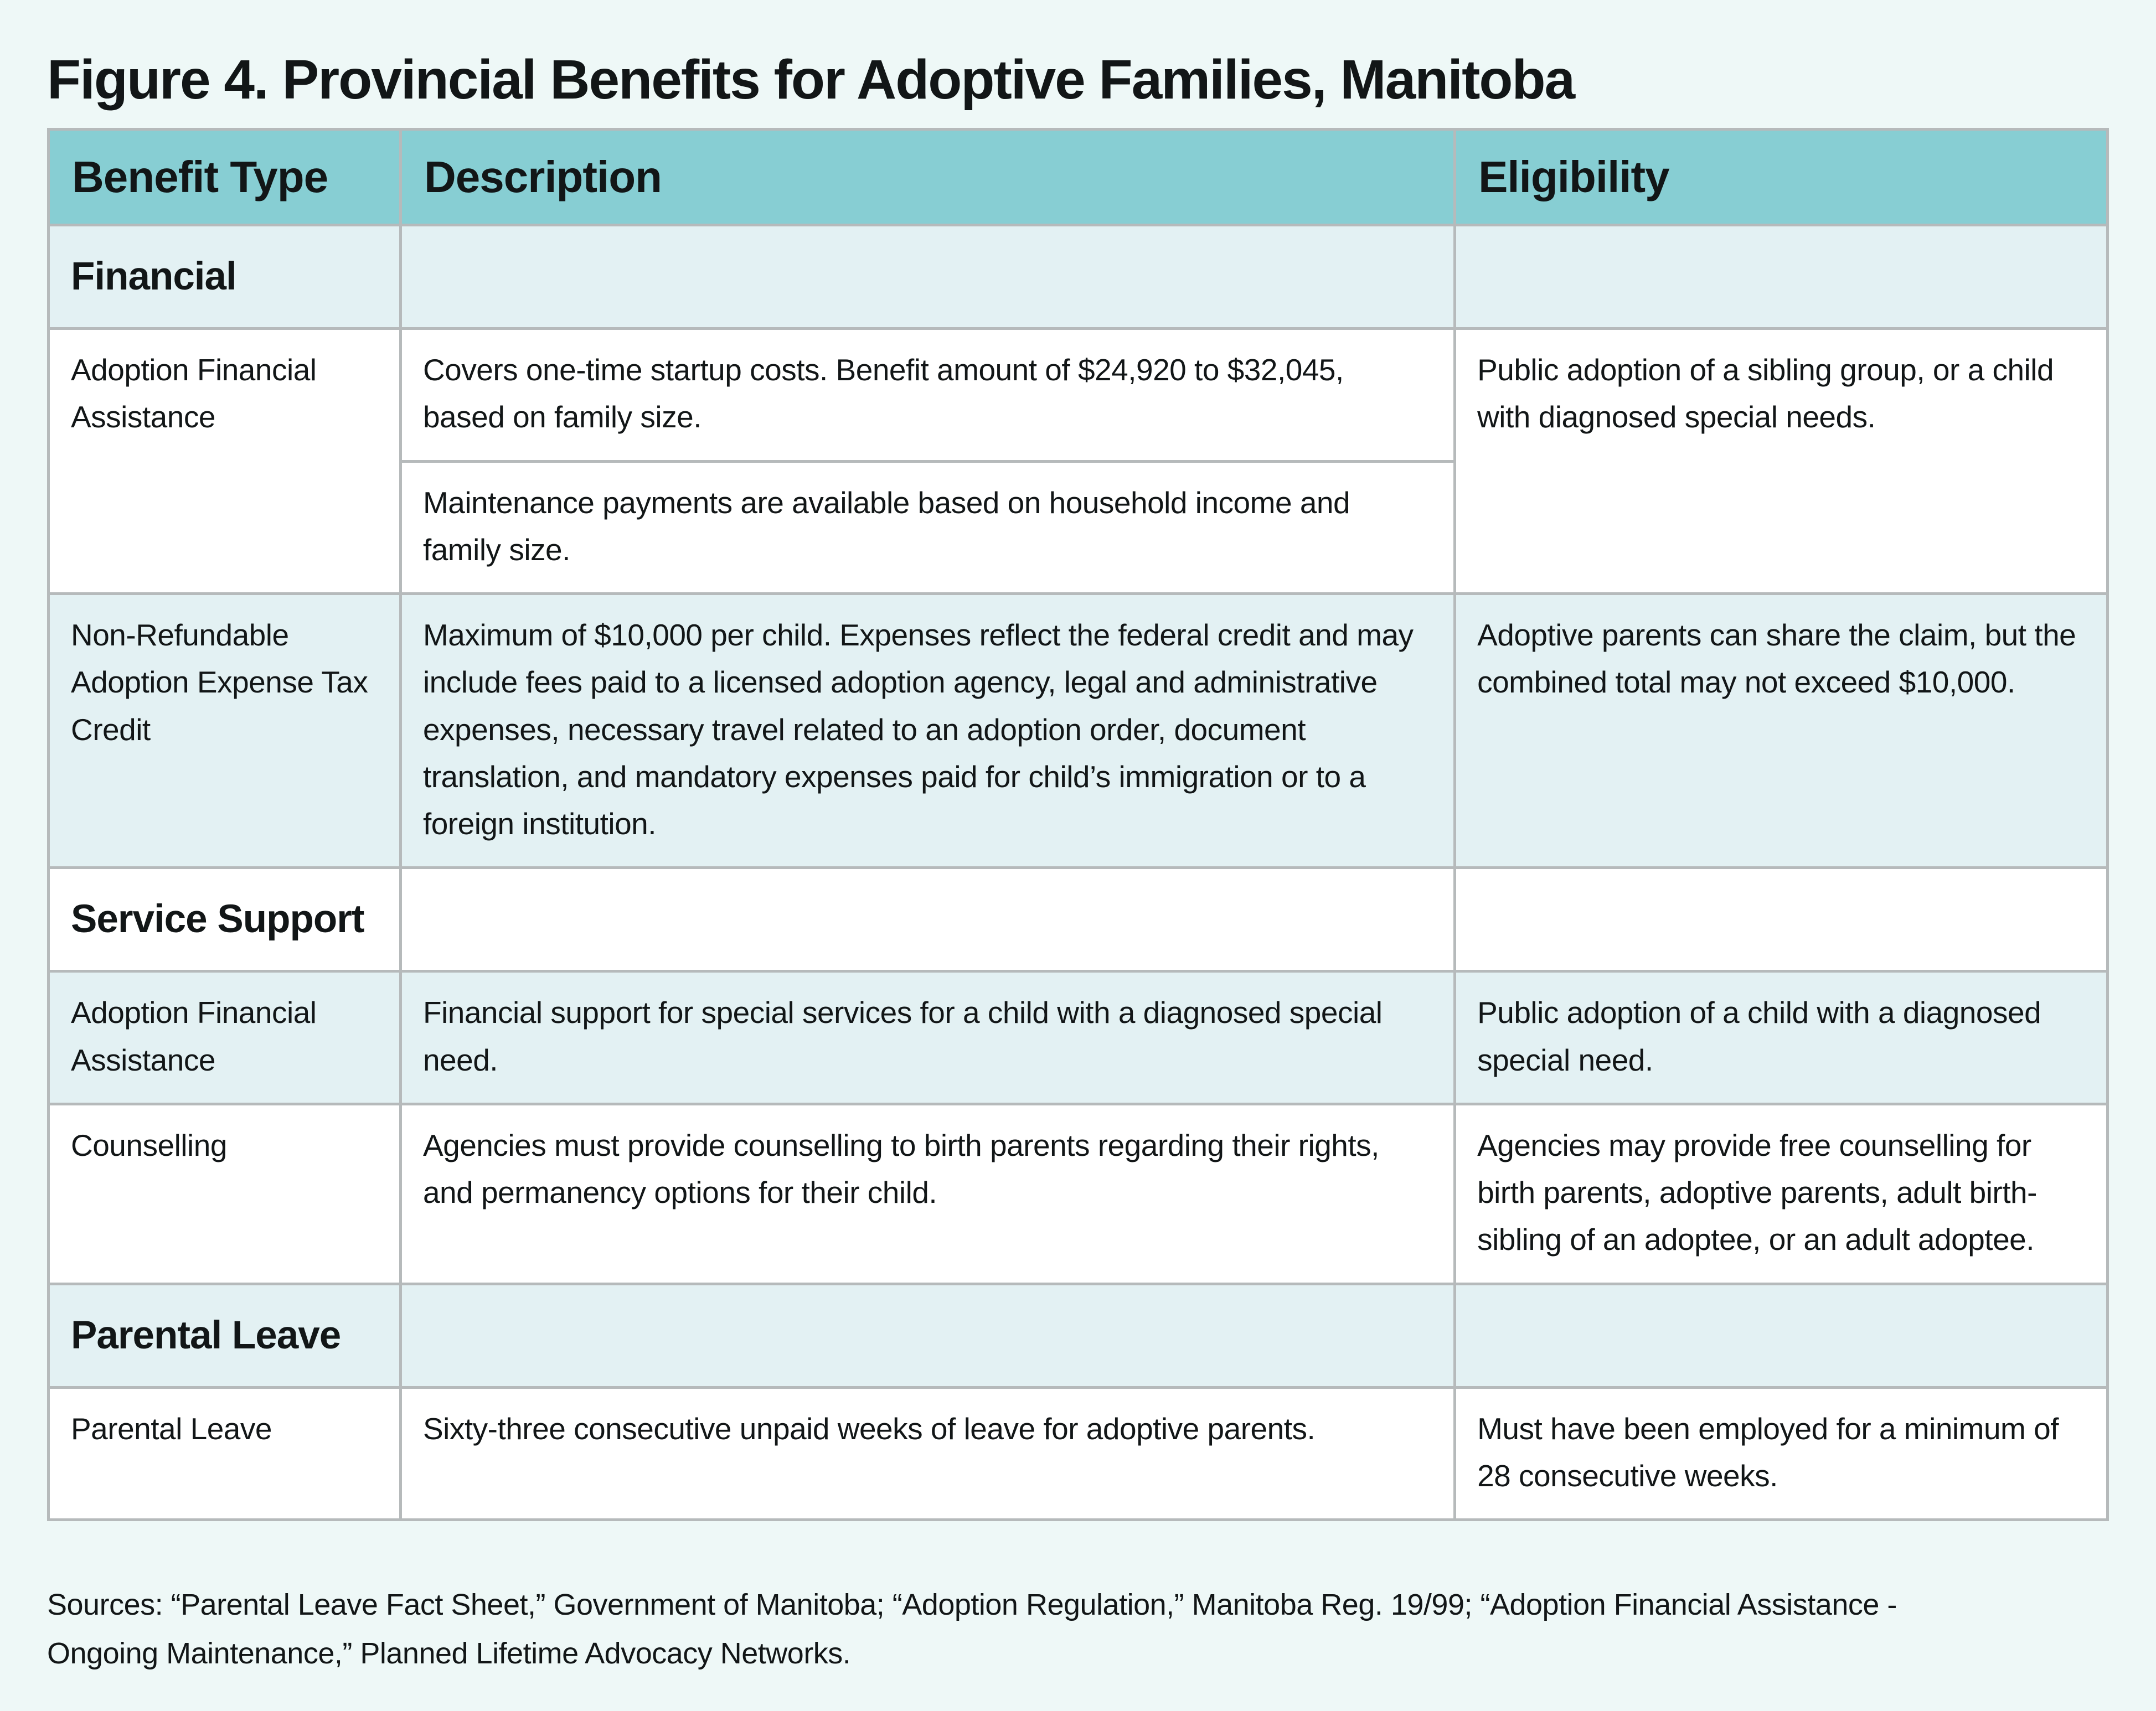 The width and height of the screenshot is (2156, 1711). I want to click on section-row-service-support: Service Support, so click(1078, 919).